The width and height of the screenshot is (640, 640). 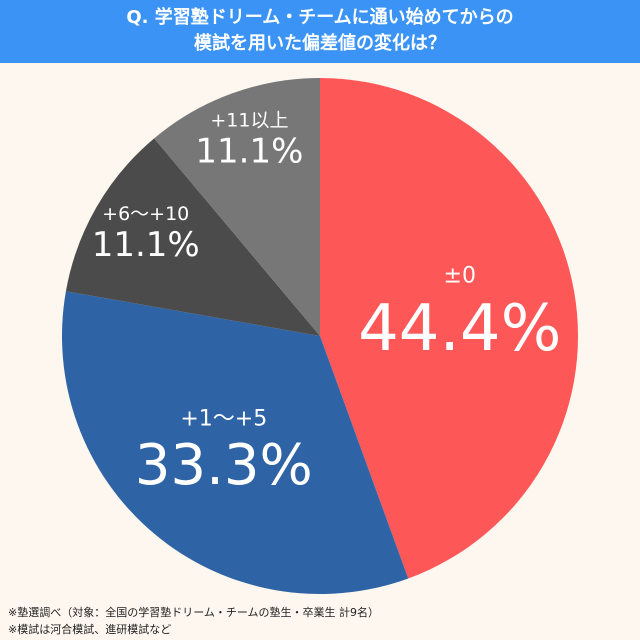 What do you see at coordinates (320, 17) in the screenshot?
I see `title-line-1: Q. 学習塾ドリーム・チームに通い始めてからの` at bounding box center [320, 17].